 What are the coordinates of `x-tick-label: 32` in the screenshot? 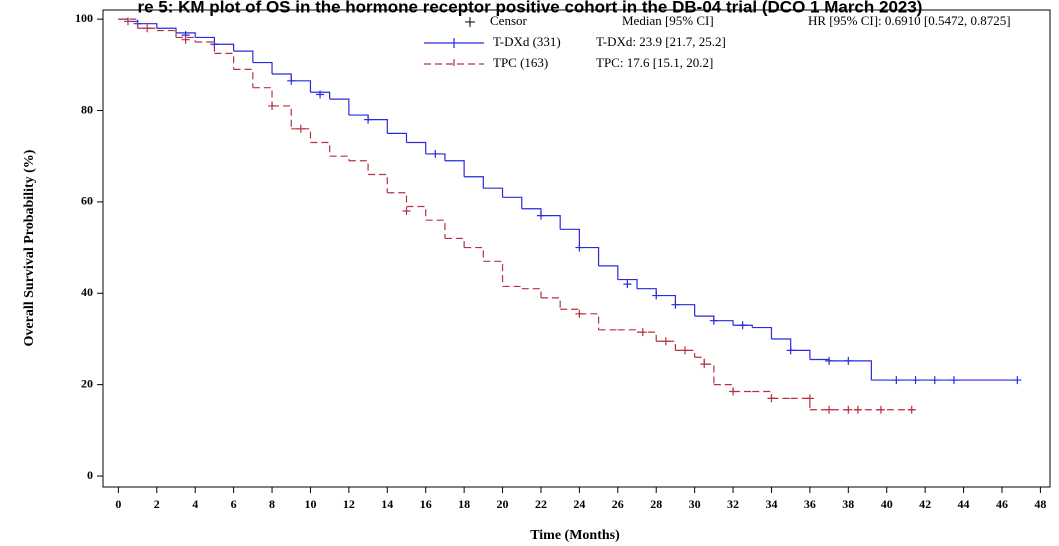 It's located at (733, 504).